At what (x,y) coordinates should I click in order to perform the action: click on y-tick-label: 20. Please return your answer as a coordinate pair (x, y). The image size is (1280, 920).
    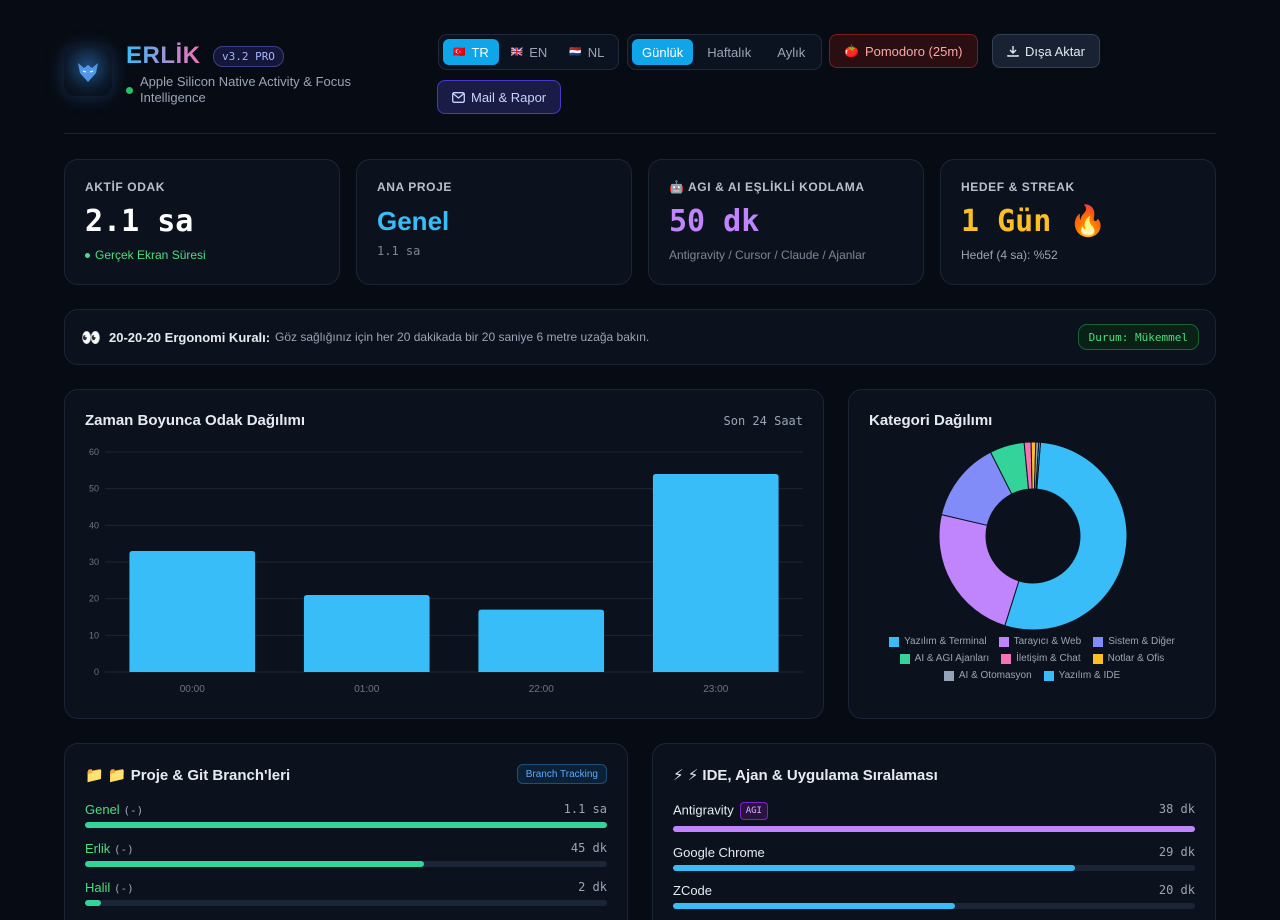
    Looking at the image, I should click on (94, 599).